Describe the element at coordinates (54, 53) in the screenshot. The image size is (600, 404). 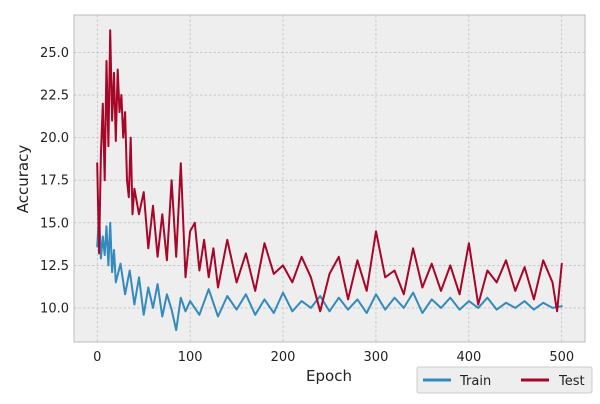
I see `y-tick-label-6: 25.0` at that location.